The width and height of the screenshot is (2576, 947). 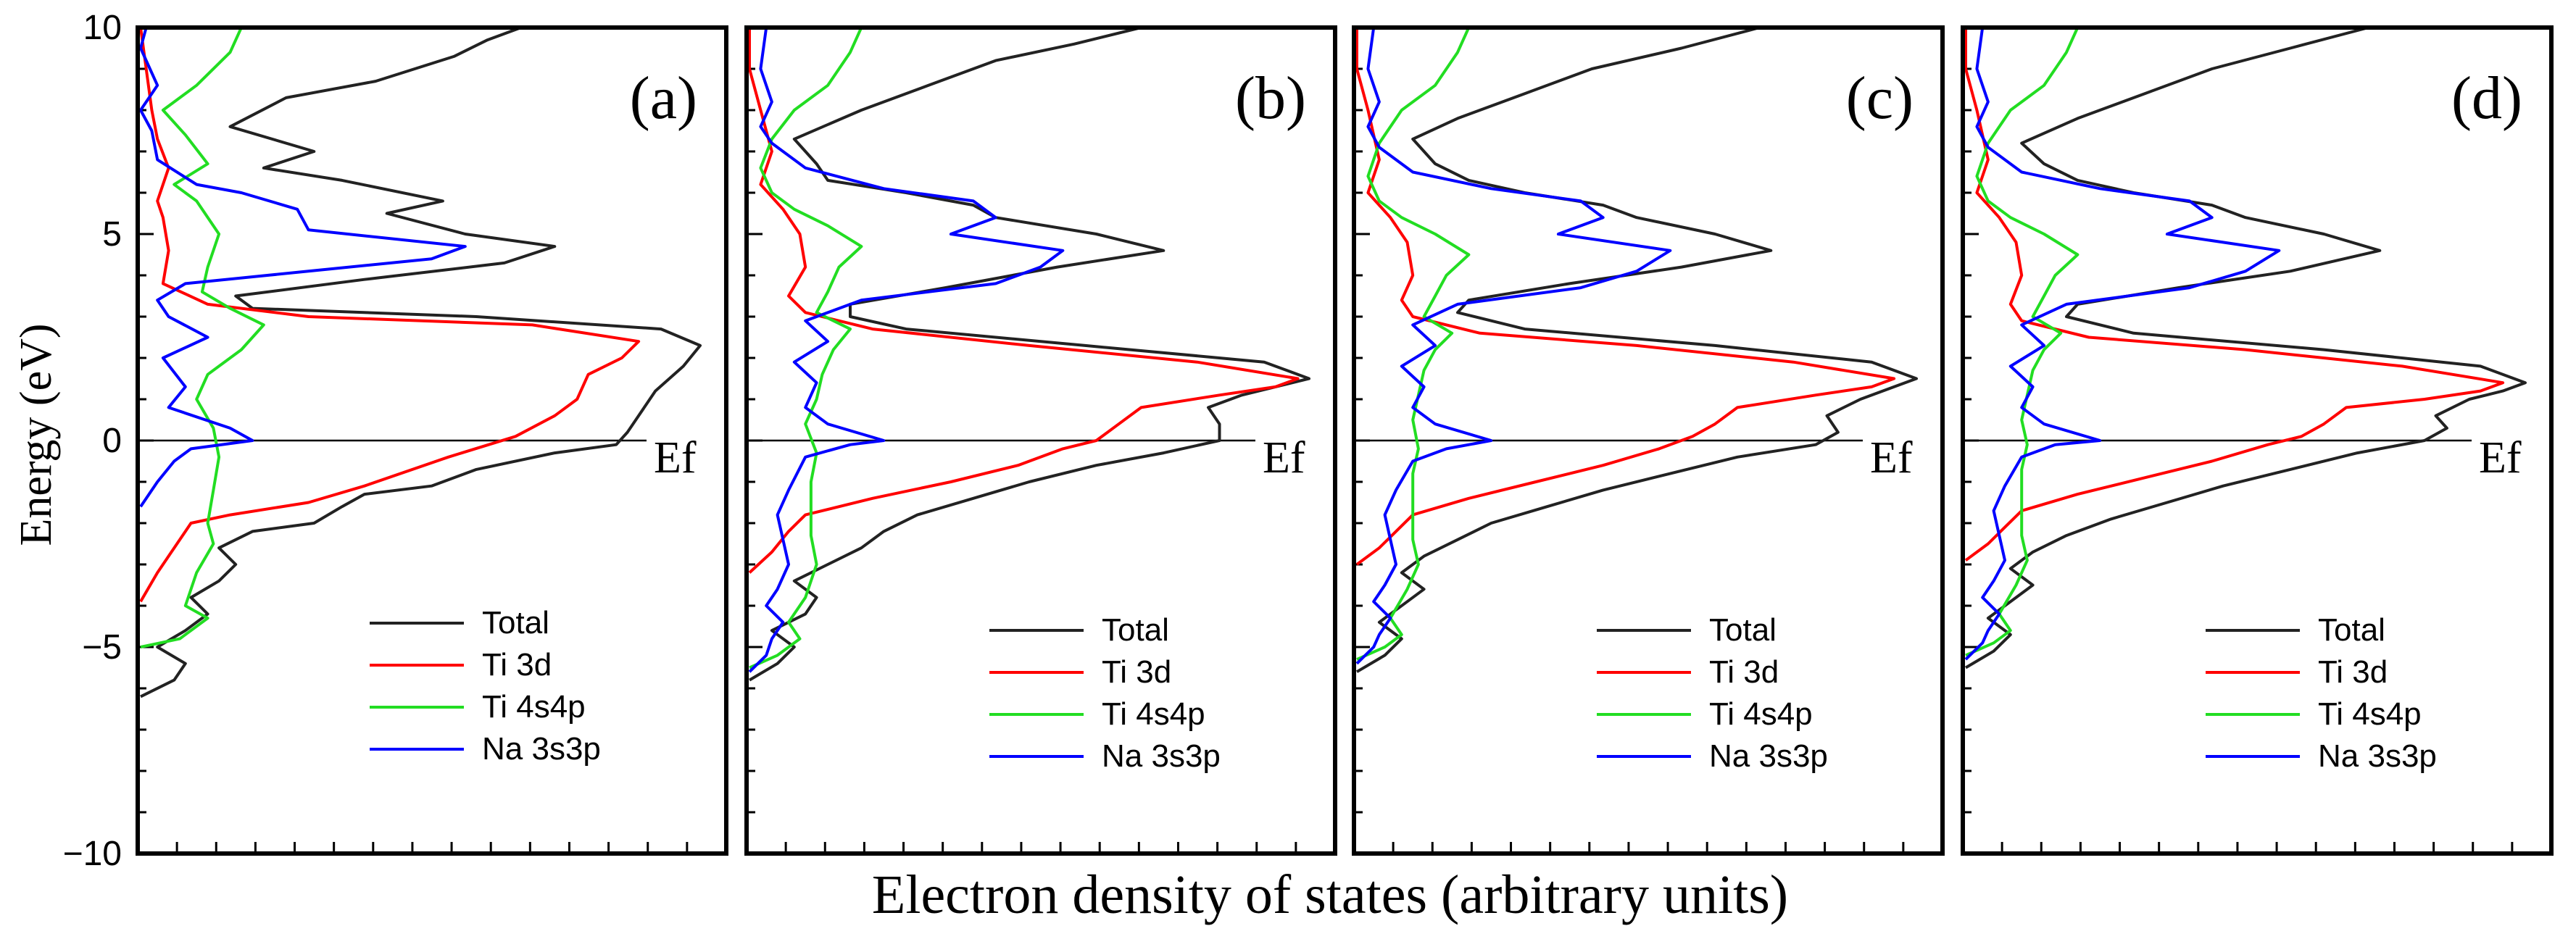 I want to click on panel-label: (d), so click(x=2486, y=98).